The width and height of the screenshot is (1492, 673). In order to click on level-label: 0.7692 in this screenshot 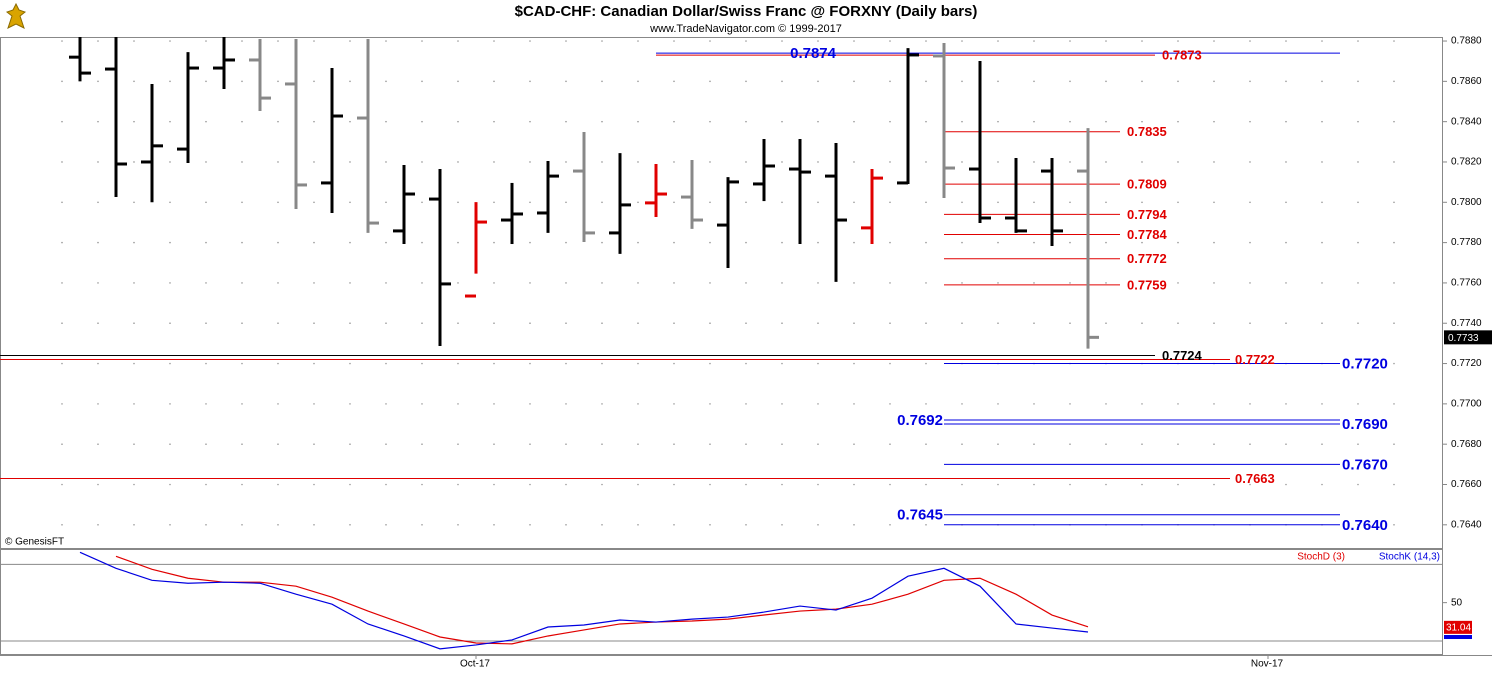, I will do `click(920, 420)`.